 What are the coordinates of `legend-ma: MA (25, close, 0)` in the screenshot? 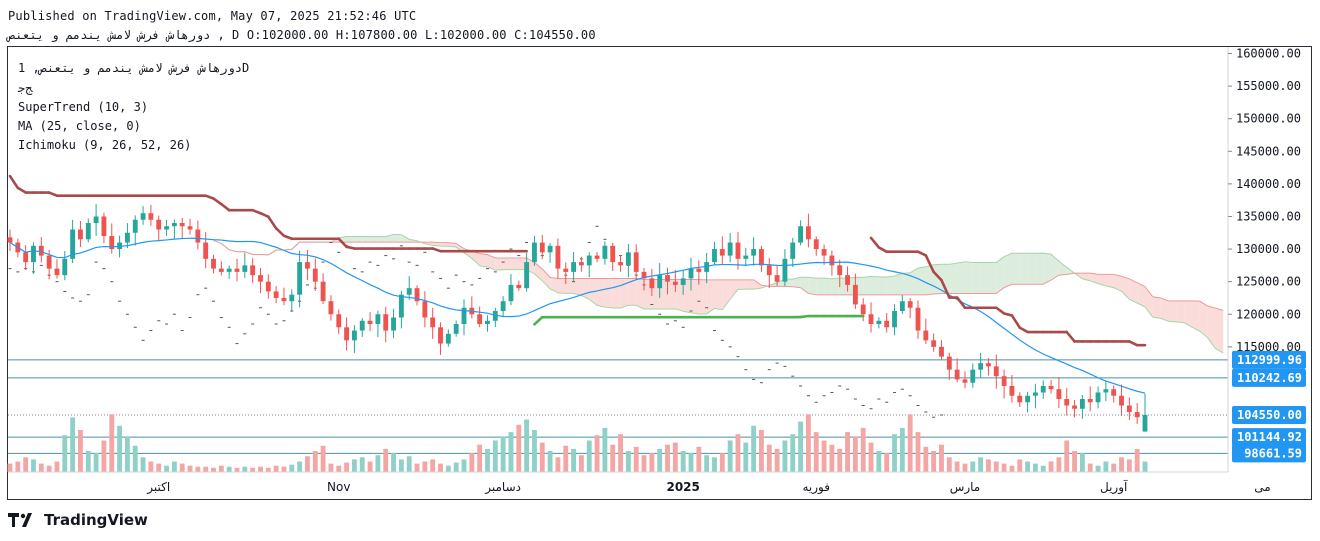 It's located at (79, 126).